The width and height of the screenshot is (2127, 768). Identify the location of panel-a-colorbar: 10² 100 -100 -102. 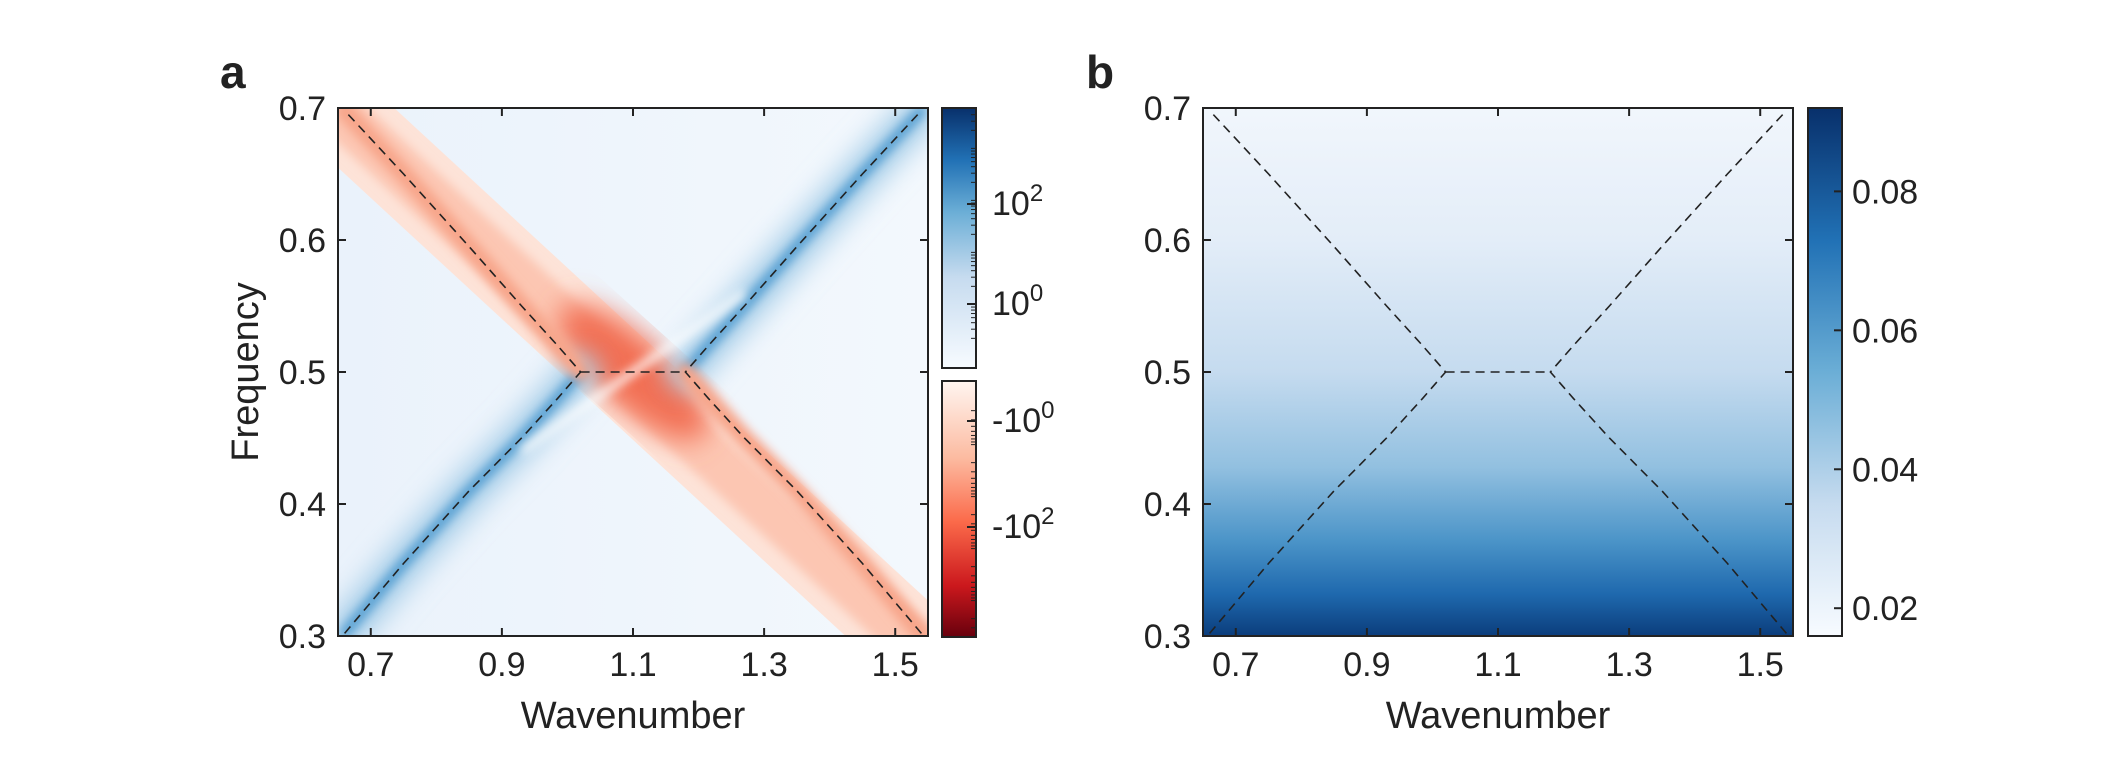
(998, 372).